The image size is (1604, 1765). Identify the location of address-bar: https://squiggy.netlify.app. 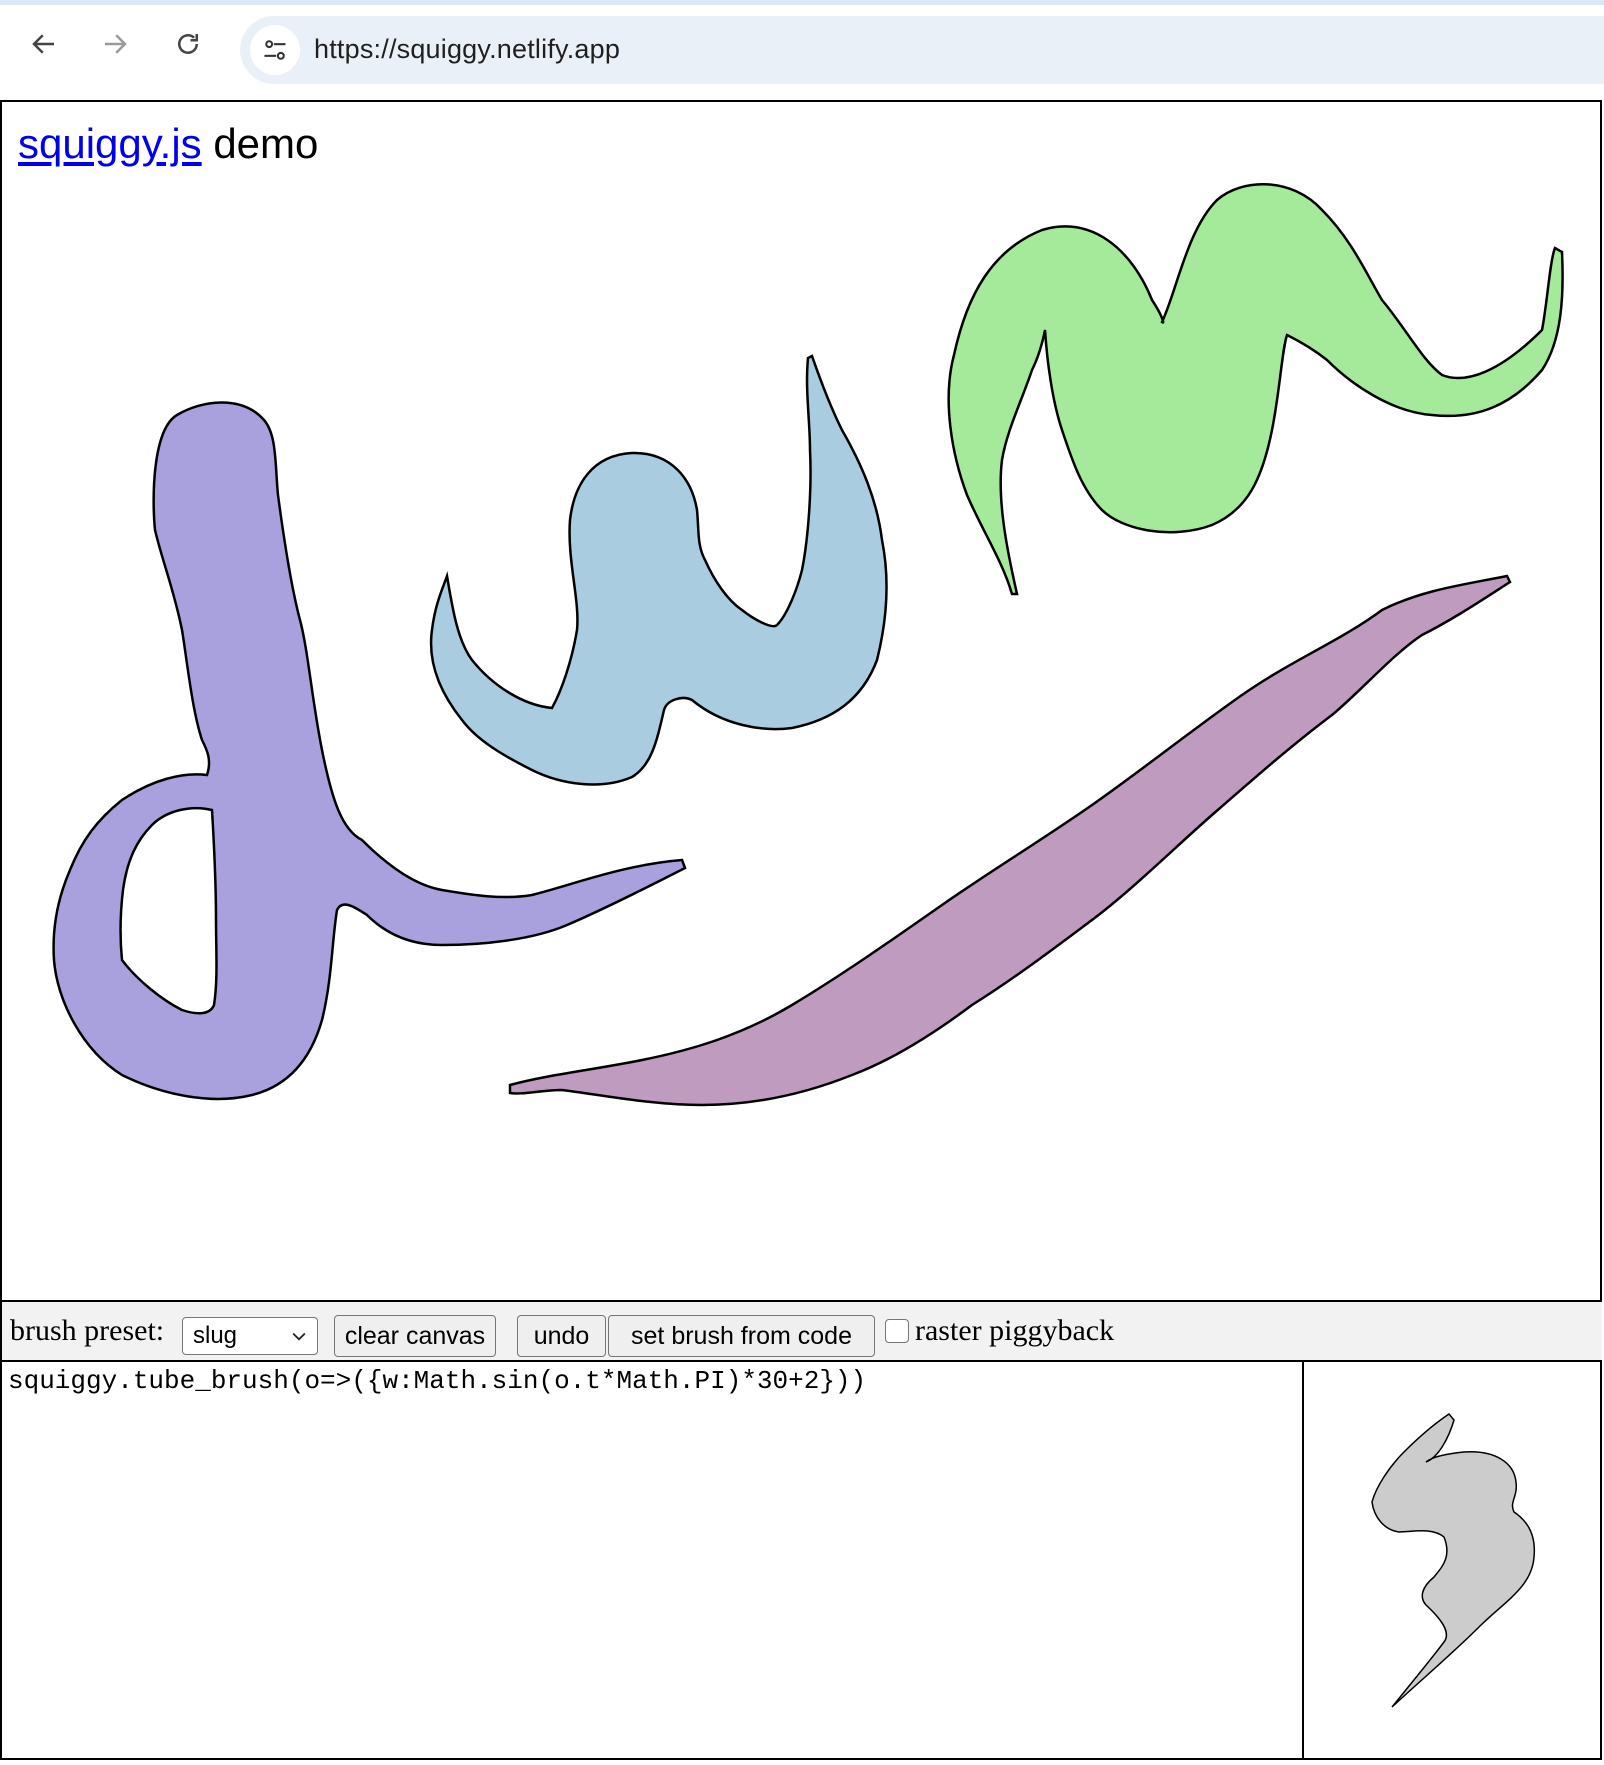
(922, 50).